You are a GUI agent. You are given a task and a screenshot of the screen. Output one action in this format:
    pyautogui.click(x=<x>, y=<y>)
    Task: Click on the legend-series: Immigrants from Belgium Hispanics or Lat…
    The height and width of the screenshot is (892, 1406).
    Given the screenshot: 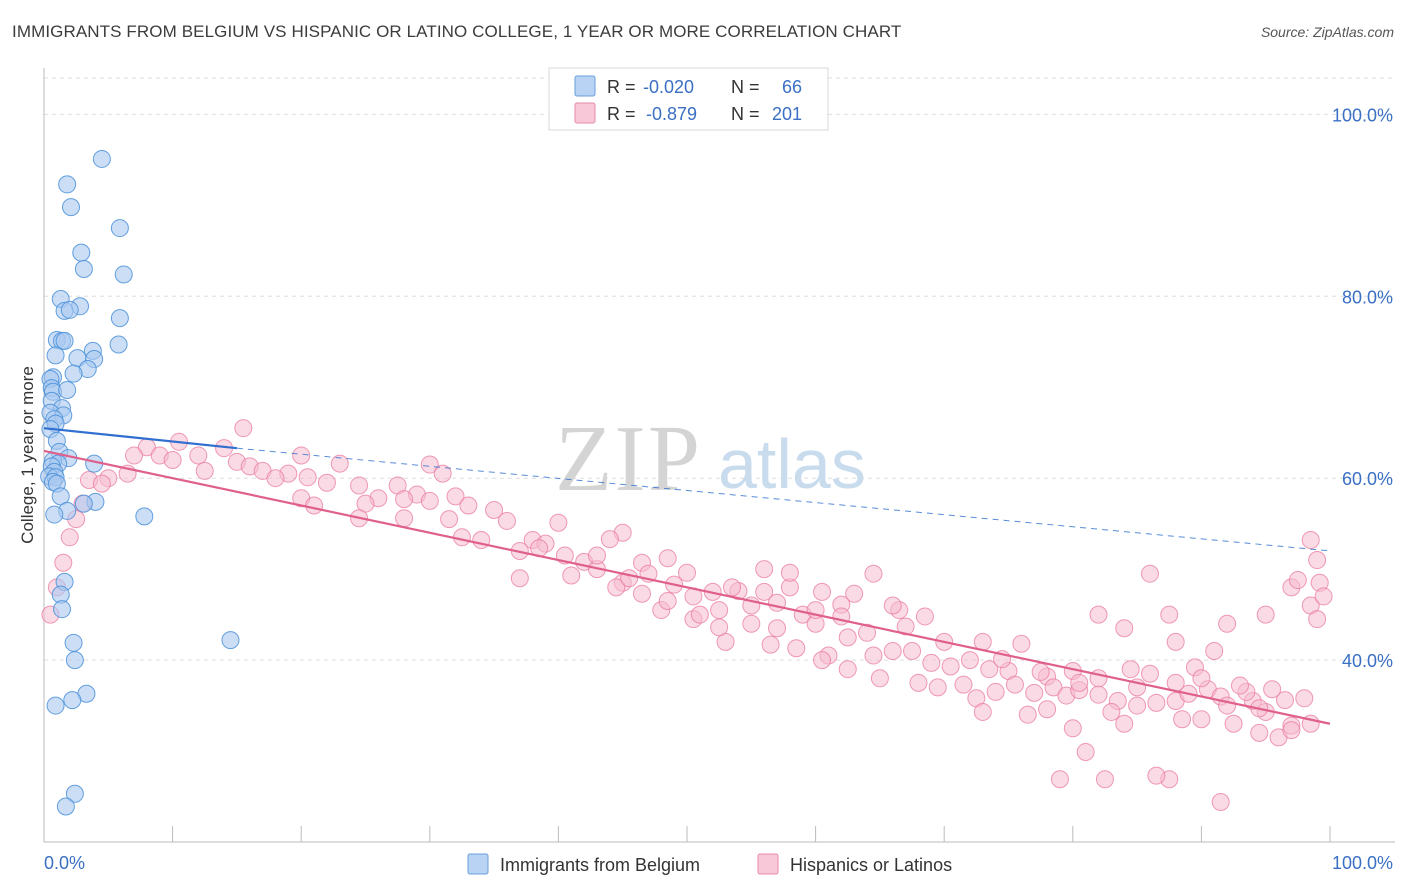 What is the action you would take?
    pyautogui.click(x=709, y=864)
    